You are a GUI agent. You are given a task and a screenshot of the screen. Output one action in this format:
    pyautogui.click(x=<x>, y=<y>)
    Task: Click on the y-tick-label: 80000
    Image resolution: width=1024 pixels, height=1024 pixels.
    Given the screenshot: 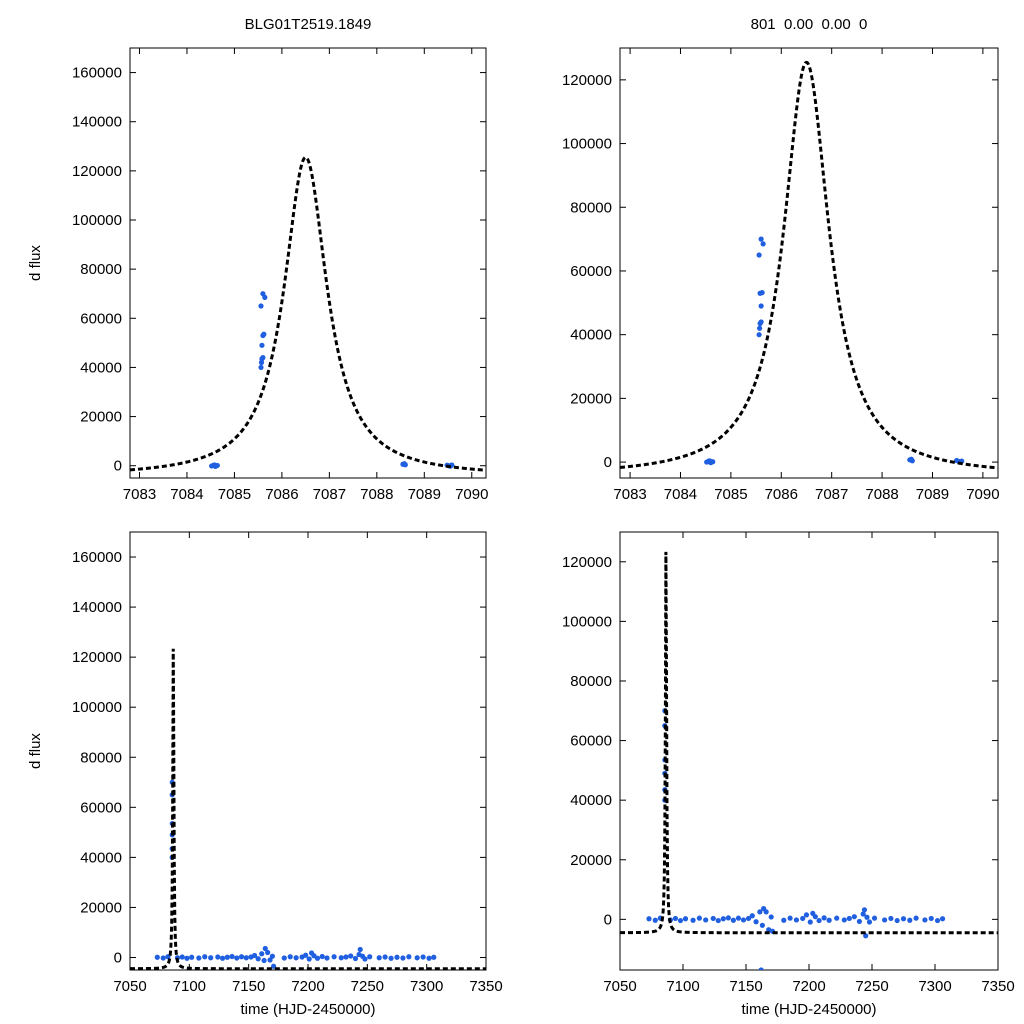 What is the action you would take?
    pyautogui.click(x=101, y=269)
    